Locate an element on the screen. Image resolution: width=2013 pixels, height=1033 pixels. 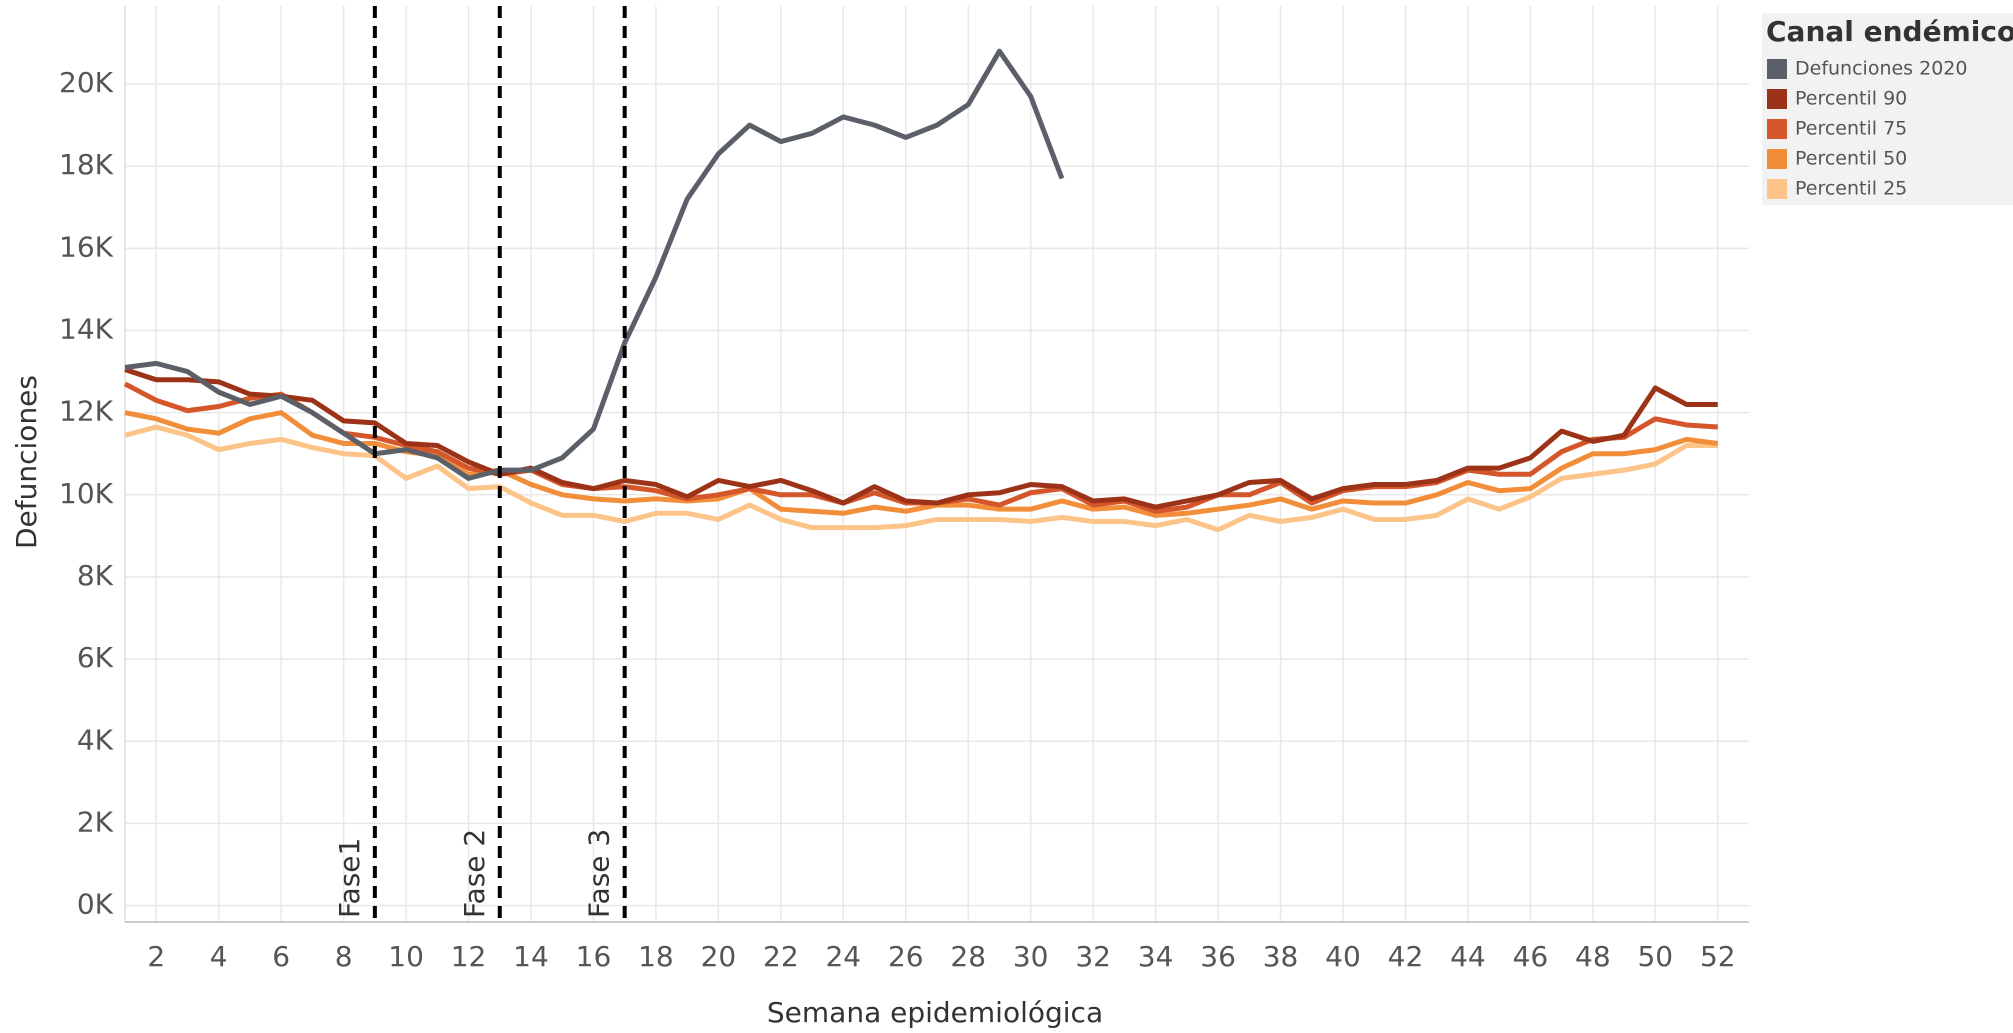
legend-label: Percentil 75 is located at coordinates (1851, 129).